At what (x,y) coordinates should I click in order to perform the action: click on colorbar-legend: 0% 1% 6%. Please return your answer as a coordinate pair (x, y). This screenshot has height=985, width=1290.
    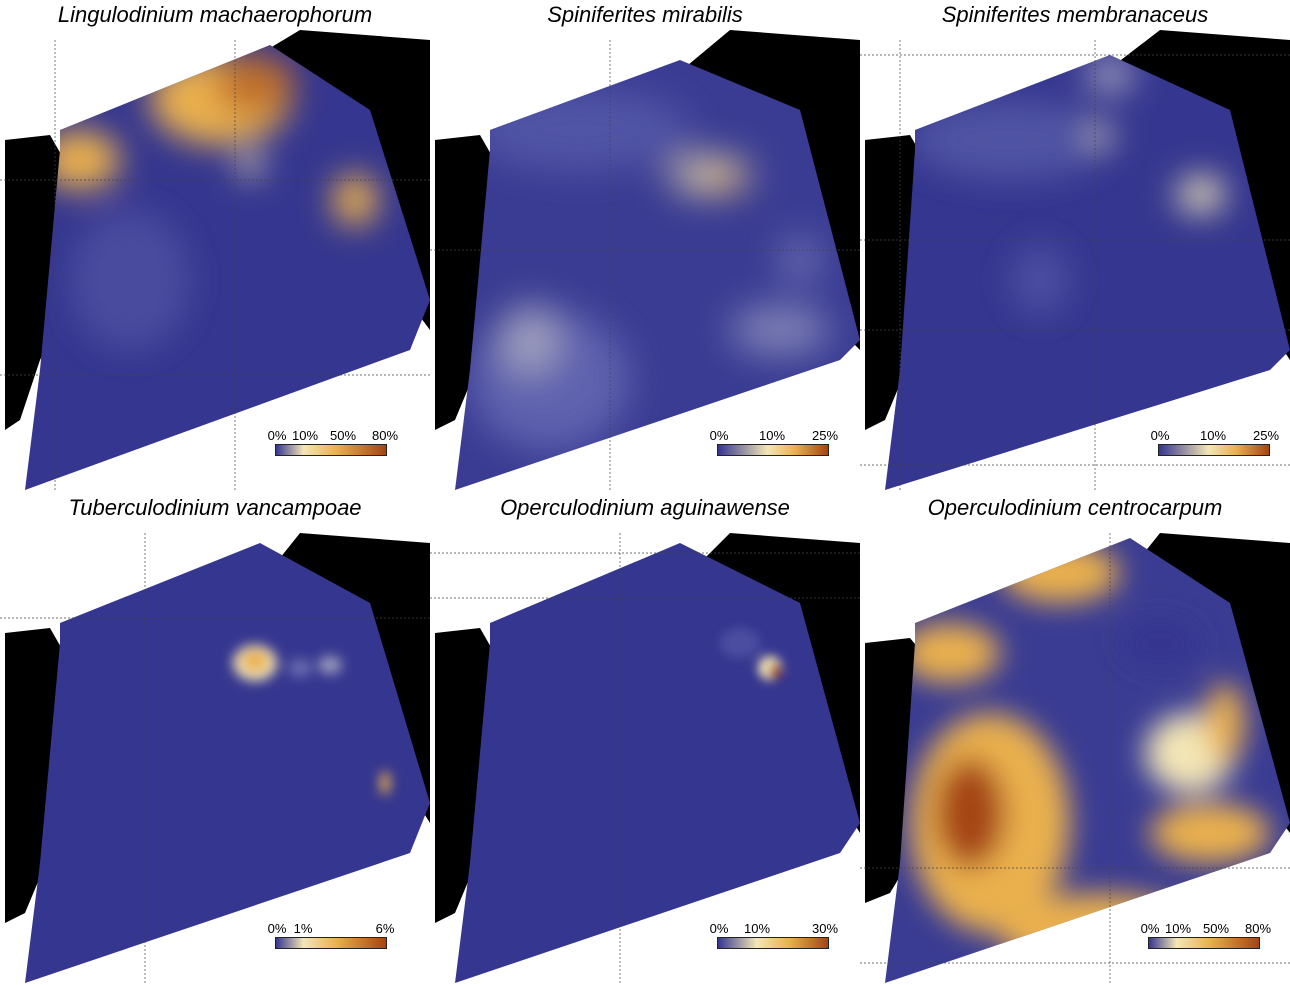
    Looking at the image, I should click on (331, 935).